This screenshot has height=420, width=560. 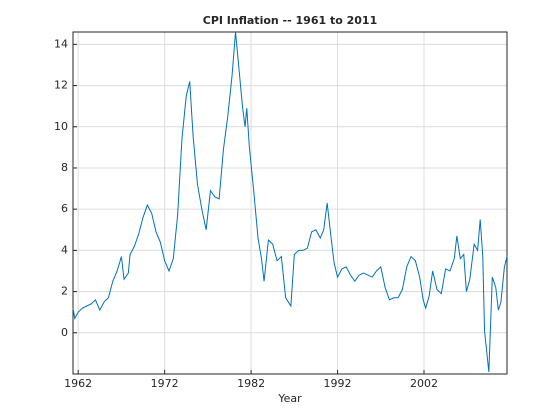 I want to click on y-tick-label: 0, so click(x=64, y=332).